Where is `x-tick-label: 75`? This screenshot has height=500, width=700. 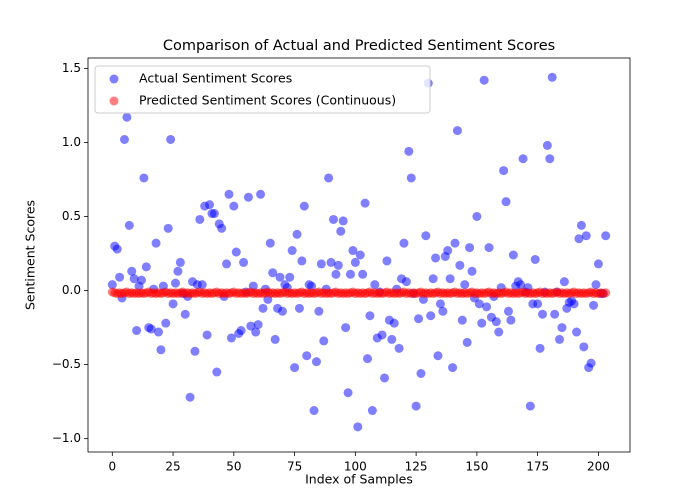
x-tick-label: 75 is located at coordinates (294, 467).